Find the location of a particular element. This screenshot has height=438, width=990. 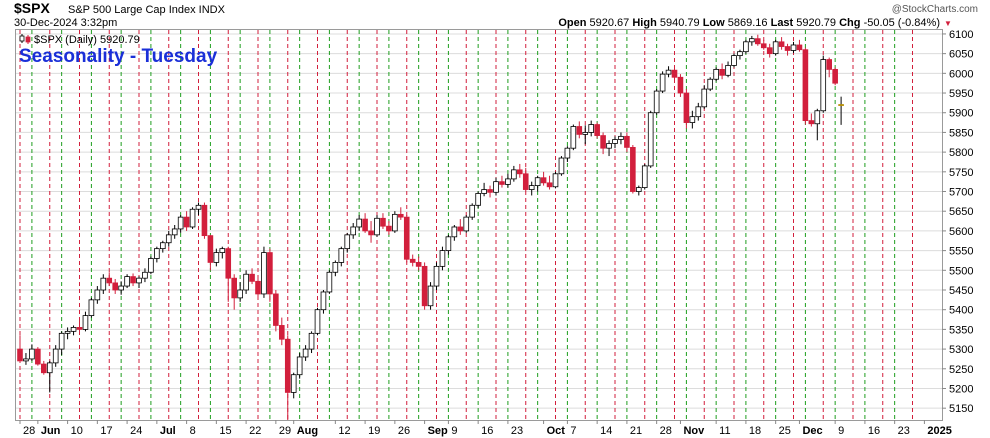

x-tick-label: 11 is located at coordinates (724, 431).